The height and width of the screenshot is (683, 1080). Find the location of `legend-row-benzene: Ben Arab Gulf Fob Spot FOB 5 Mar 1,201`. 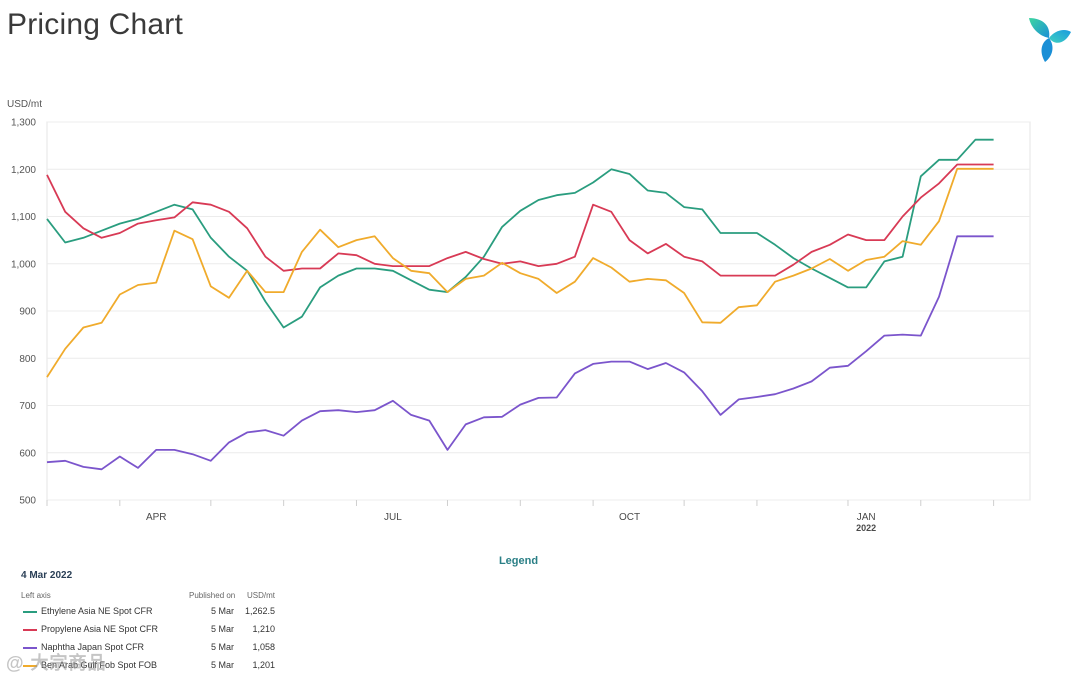

legend-row-benzene: Ben Arab Gulf Fob Spot FOB 5 Mar 1,201 is located at coordinates (151, 666).